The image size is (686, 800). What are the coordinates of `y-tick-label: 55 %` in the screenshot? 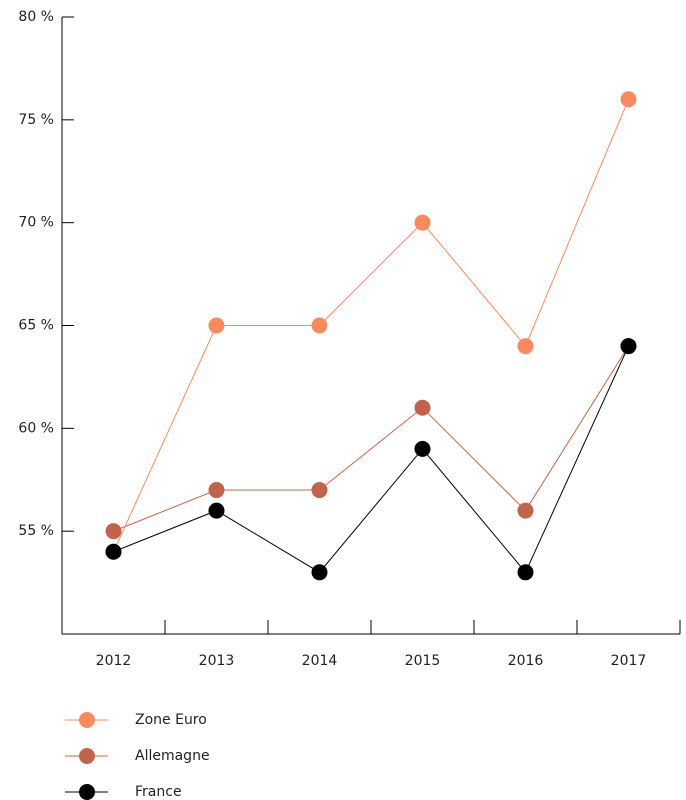 It's located at (36, 531).